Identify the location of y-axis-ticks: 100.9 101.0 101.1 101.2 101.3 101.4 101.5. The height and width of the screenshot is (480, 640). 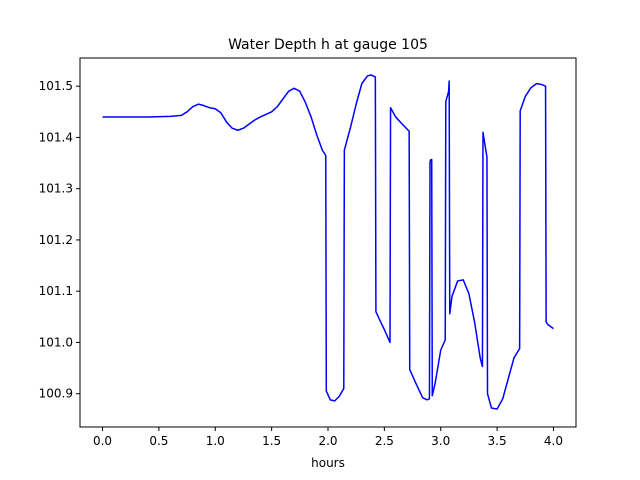
(59, 240).